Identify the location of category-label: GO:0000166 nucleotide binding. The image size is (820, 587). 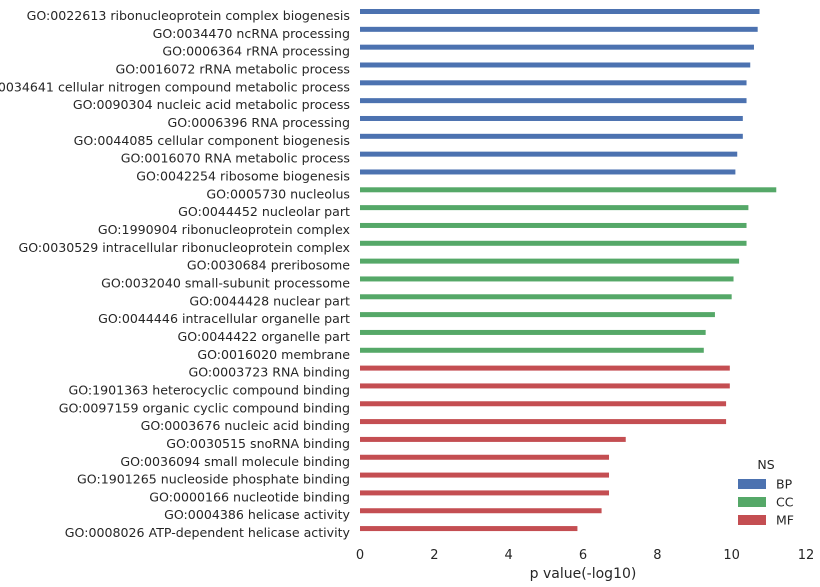
(249, 496).